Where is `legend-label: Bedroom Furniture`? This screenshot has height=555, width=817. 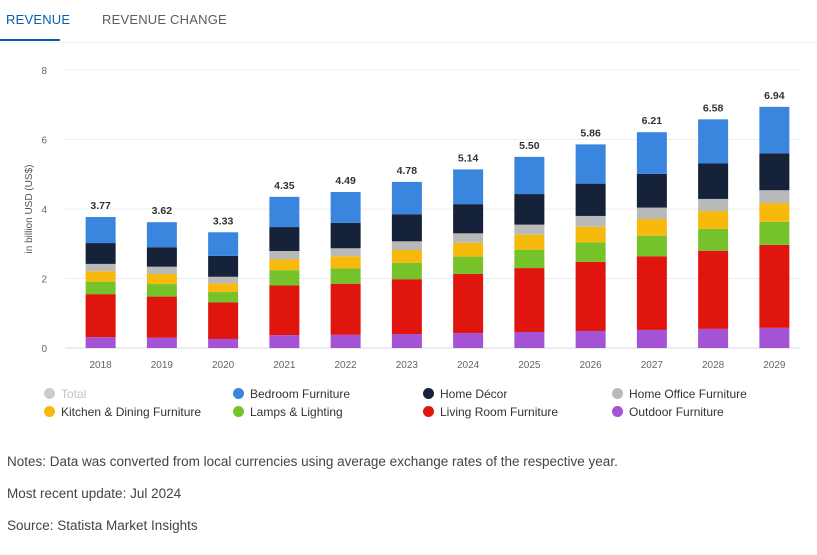
legend-label: Bedroom Furniture is located at coordinates (300, 394).